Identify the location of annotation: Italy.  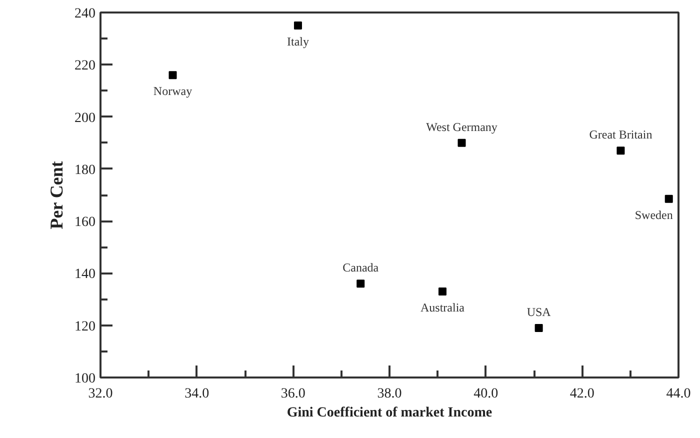
(297, 41).